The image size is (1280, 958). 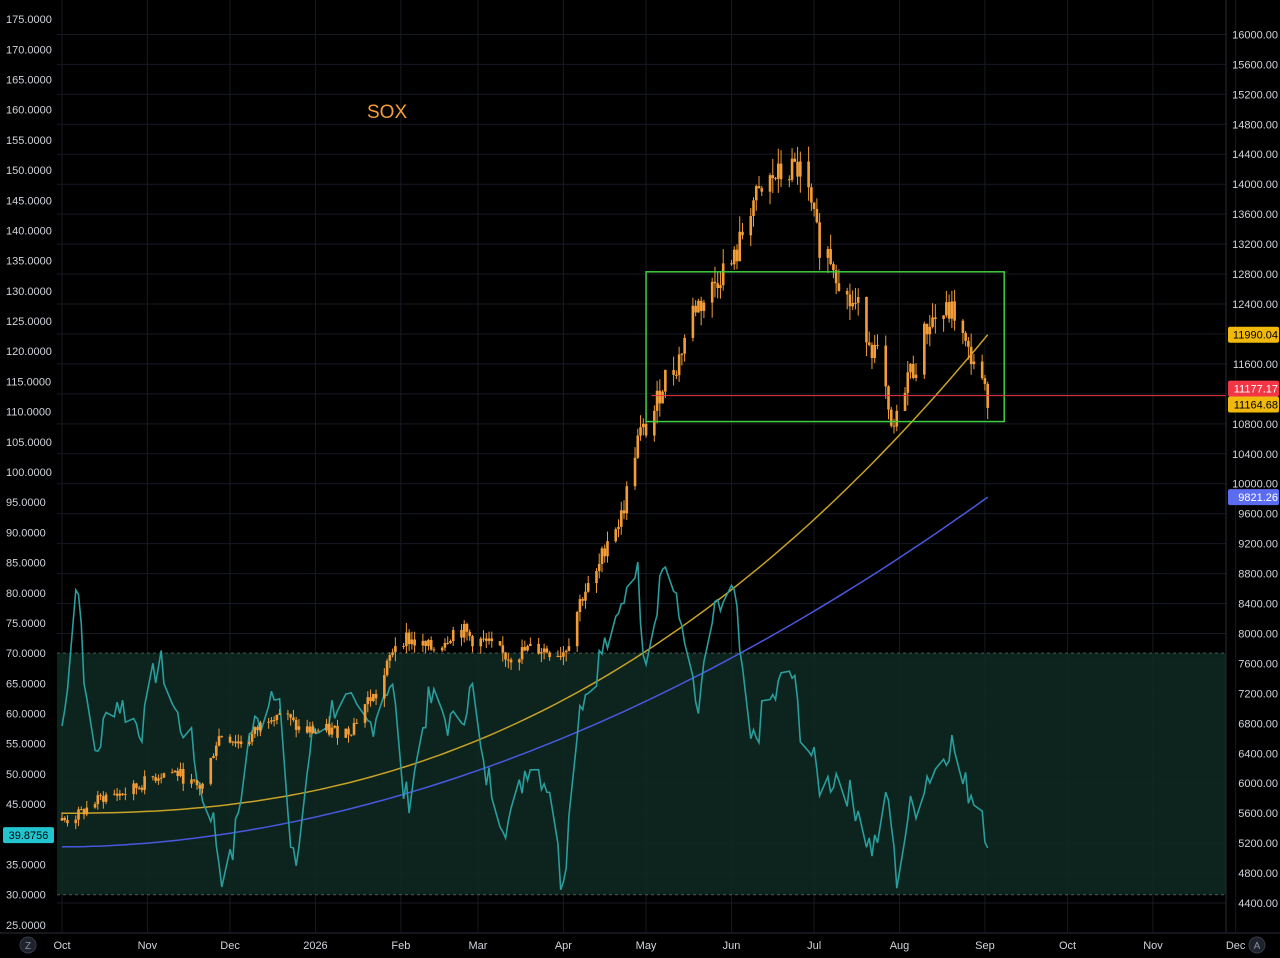 What do you see at coordinates (1258, 515) in the screenshot?
I see `right-axis-tick: 9600.00` at bounding box center [1258, 515].